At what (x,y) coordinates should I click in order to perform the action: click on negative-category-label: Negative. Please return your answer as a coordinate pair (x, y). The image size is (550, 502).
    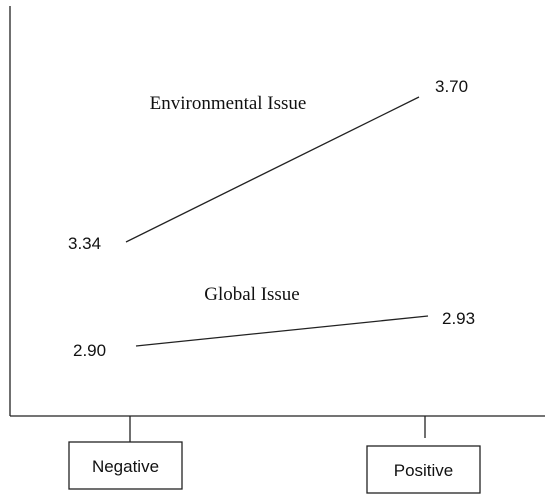
    Looking at the image, I should click on (125, 466).